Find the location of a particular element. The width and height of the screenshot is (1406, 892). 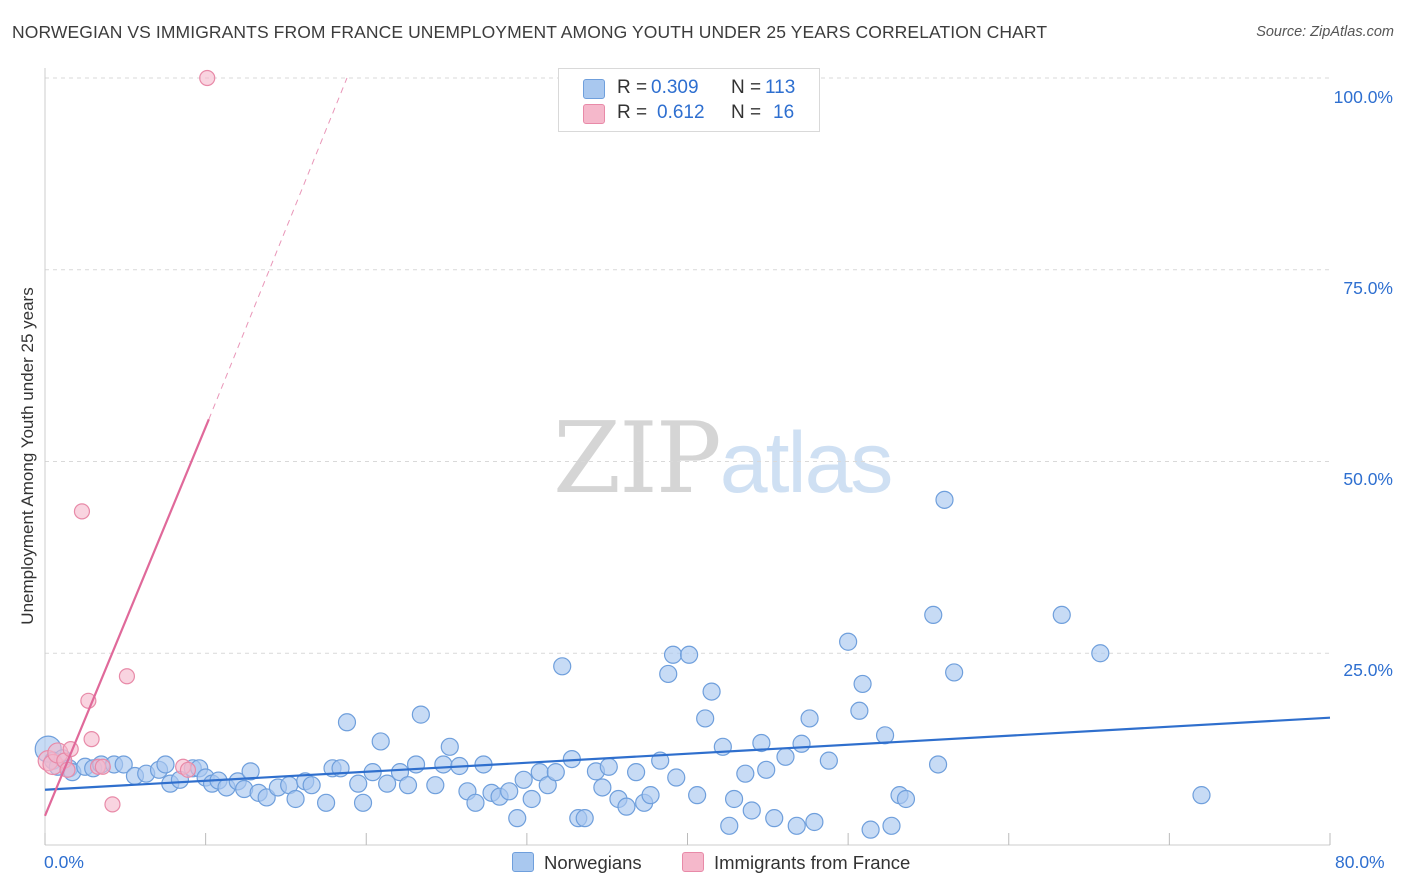

legend-item-norwegians: Norwegians is located at coordinates (577, 864).